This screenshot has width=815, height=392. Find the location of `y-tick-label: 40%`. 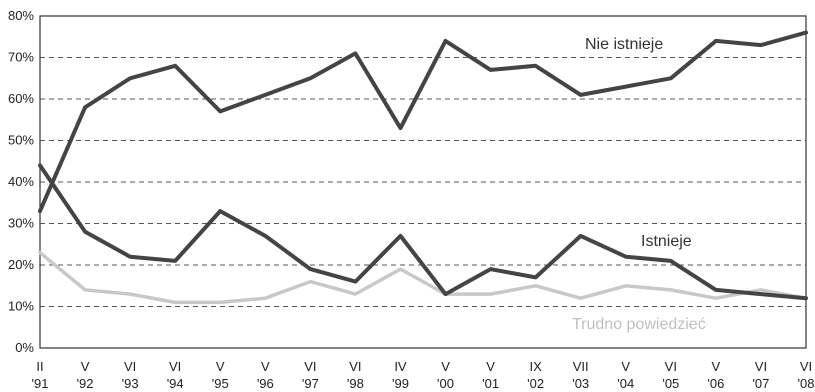

y-tick-label: 40% is located at coordinates (21, 181).